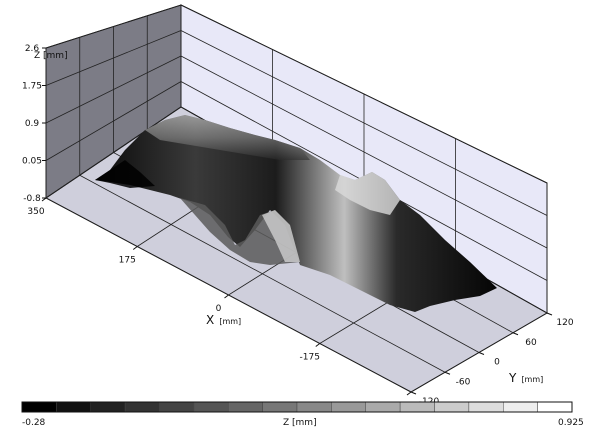  What do you see at coordinates (310, 358) in the screenshot?
I see `x-tick-label-3: -175` at bounding box center [310, 358].